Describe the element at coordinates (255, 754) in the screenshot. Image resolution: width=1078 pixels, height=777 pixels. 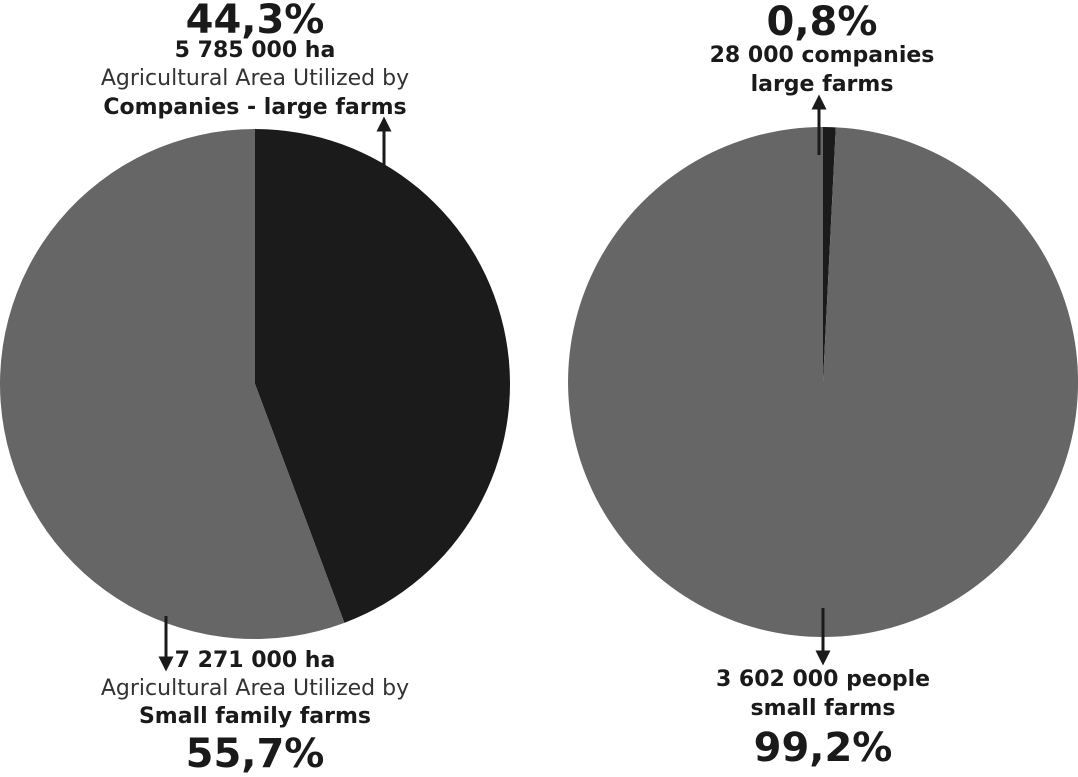
I see `family-area-percent: 55,7%` at that location.